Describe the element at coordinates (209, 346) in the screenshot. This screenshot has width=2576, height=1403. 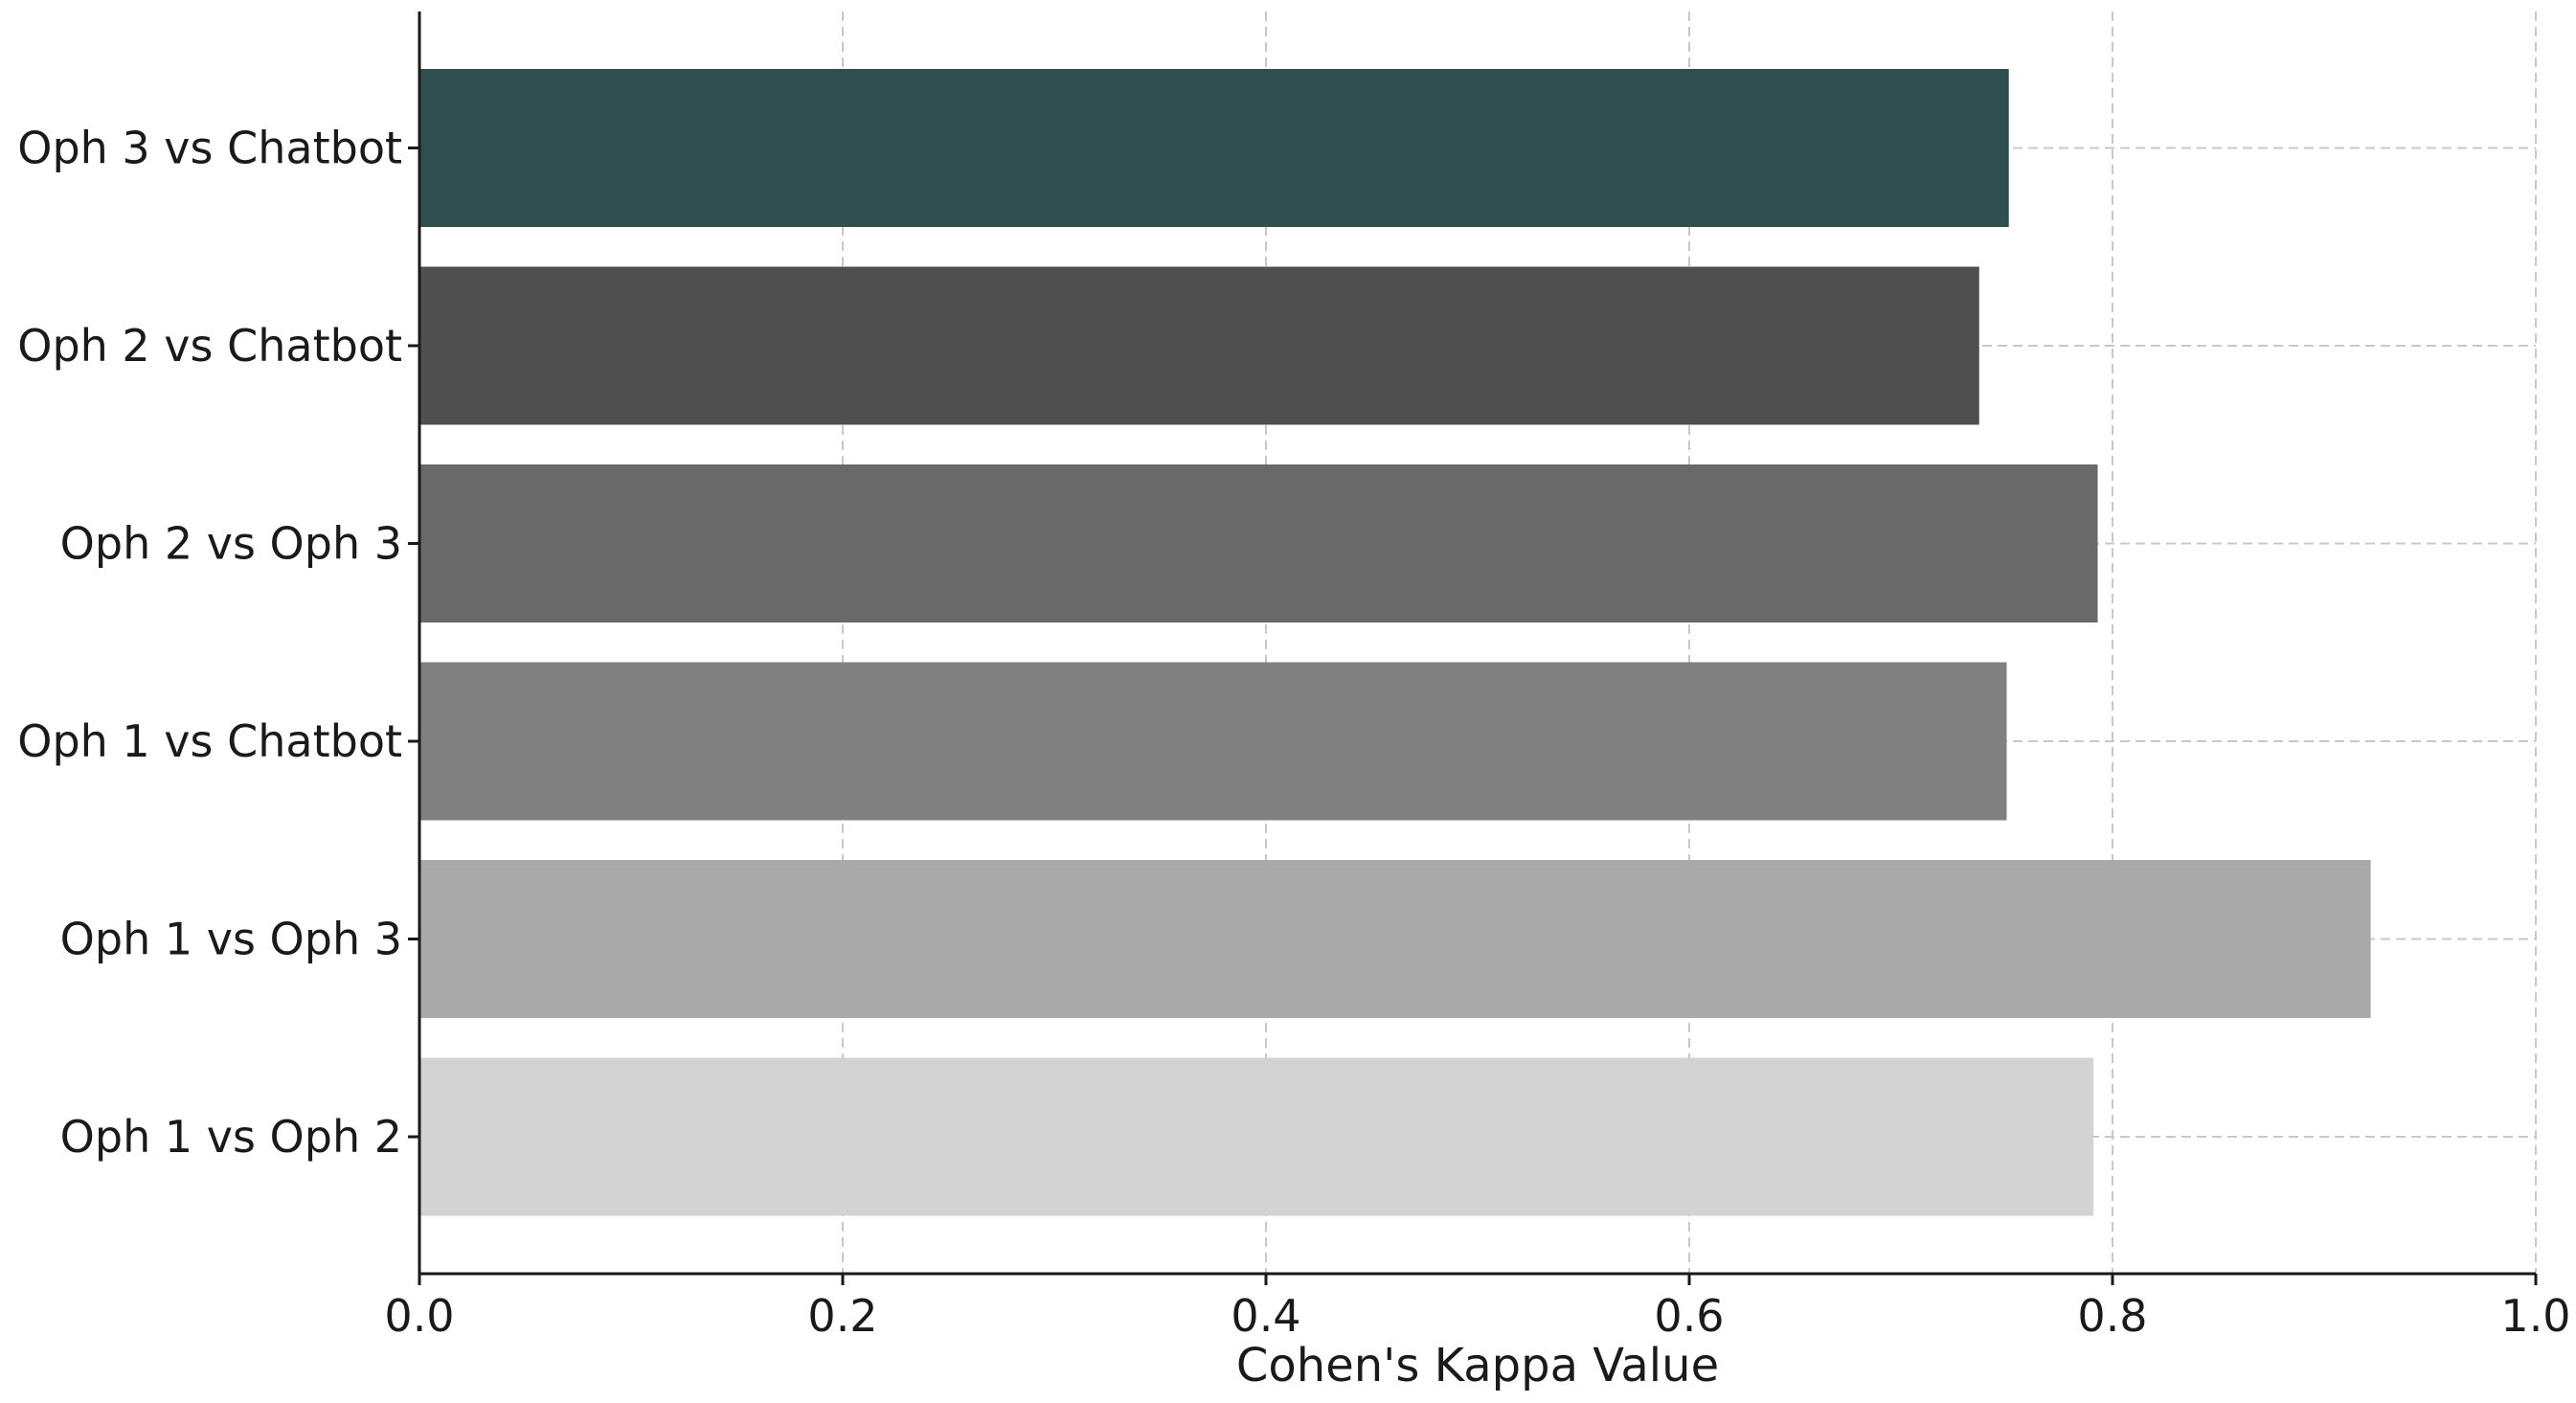
I see `y-tick-label: Oph 2 vs Chatbot` at that location.